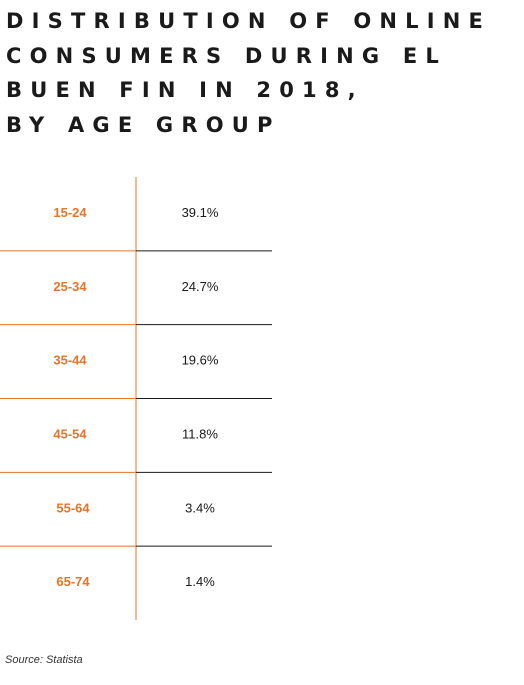 The height and width of the screenshot is (685, 524). I want to click on category-label-35-44: 35-44, so click(70, 360).